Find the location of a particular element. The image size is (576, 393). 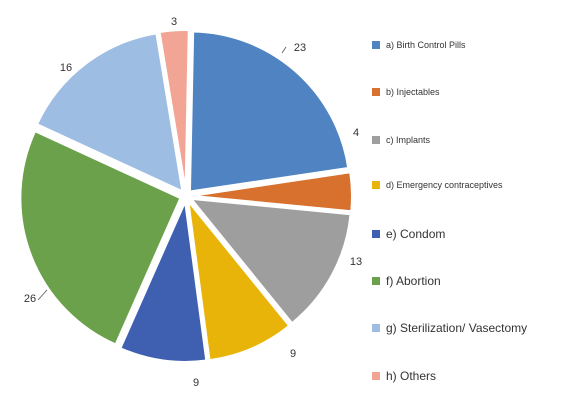

legend-label-4: d) Emergency contraceptives is located at coordinates (444, 185).